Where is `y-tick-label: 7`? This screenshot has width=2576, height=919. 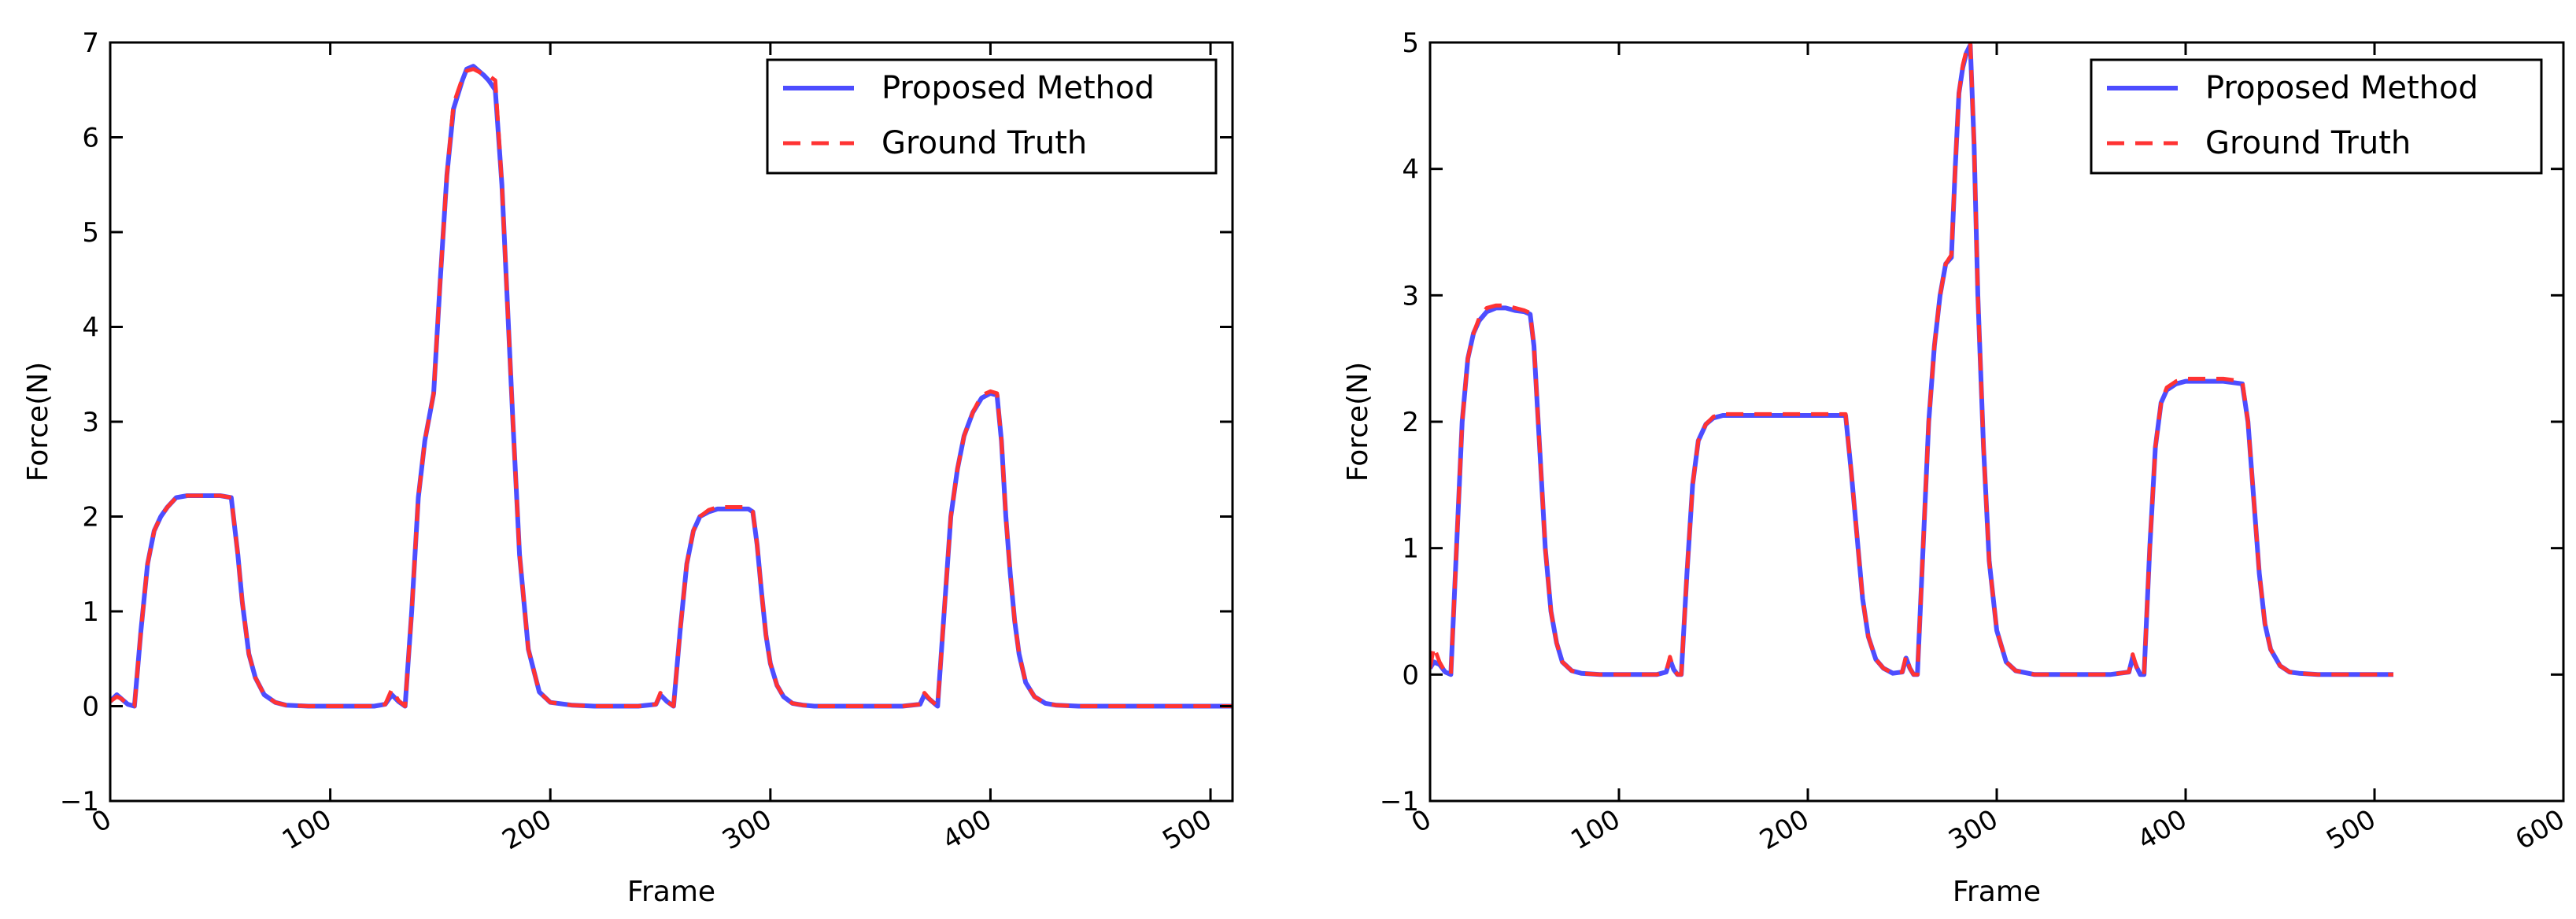 y-tick-label: 7 is located at coordinates (90, 43).